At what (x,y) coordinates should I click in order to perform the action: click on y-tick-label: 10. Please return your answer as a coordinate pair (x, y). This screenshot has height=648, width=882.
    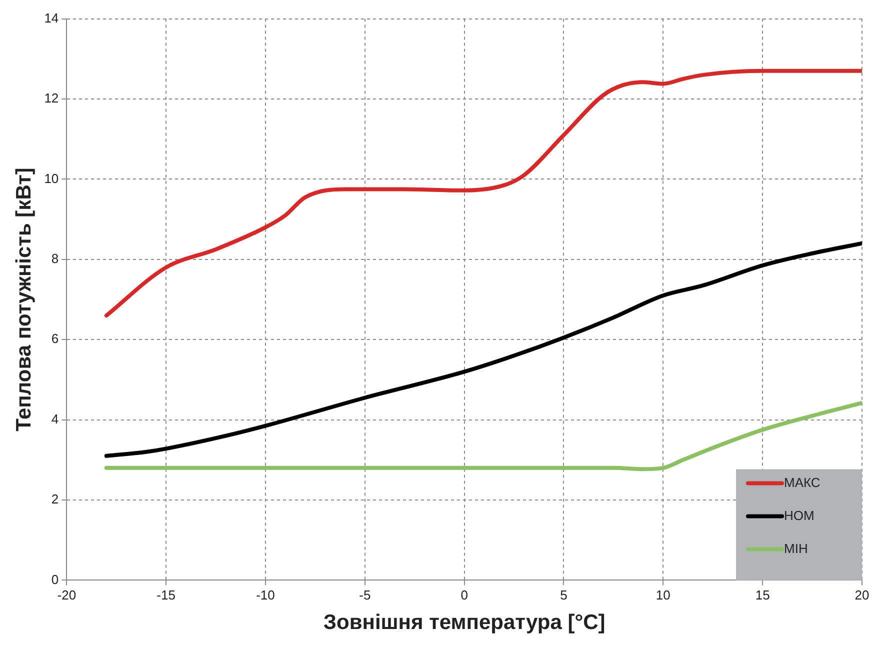
    Looking at the image, I should click on (51, 178).